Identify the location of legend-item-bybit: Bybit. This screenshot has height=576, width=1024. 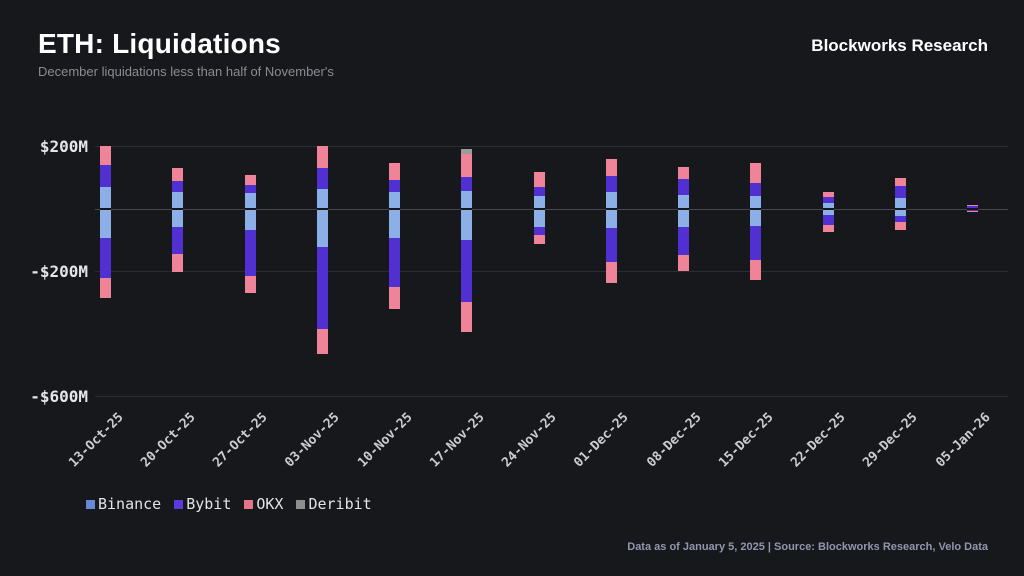
(202, 504).